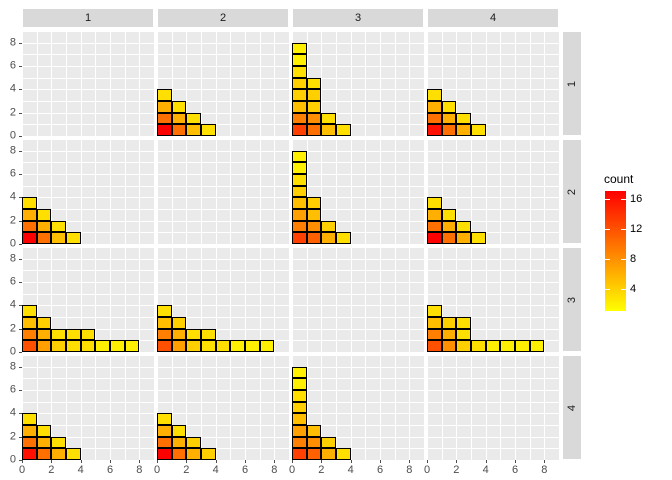 This screenshot has height=480, width=672. I want to click on panel-r2-c2, so click(223, 191).